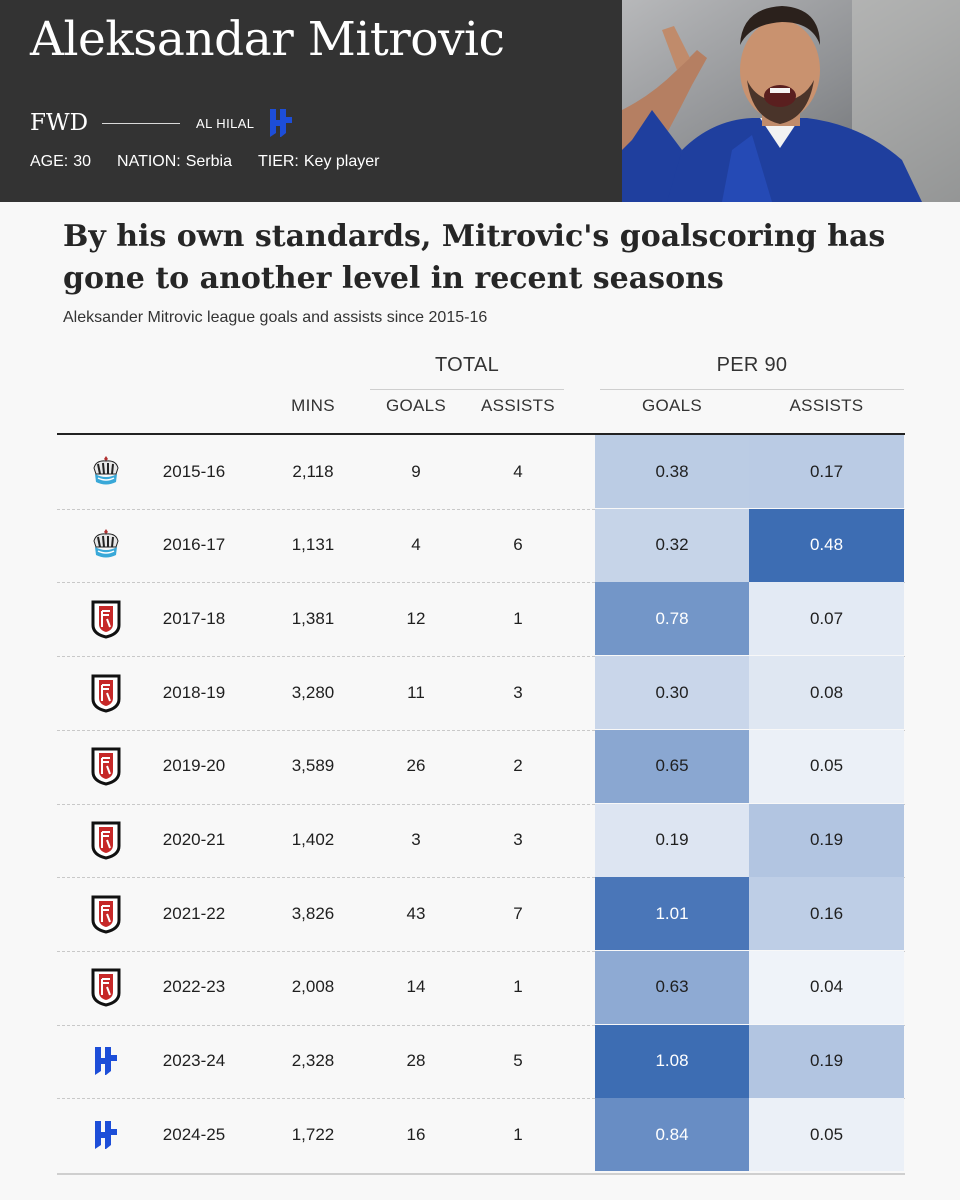  Describe the element at coordinates (826, 619) in the screenshot. I see `assists-per90-cell: 0.07` at that location.